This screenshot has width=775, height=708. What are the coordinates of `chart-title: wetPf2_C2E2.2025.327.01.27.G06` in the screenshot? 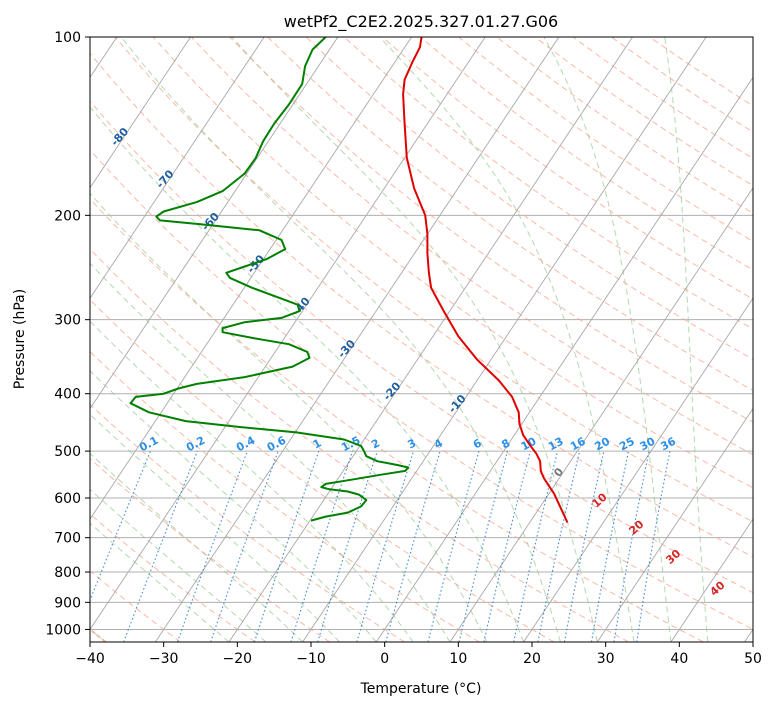 It's located at (421, 22).